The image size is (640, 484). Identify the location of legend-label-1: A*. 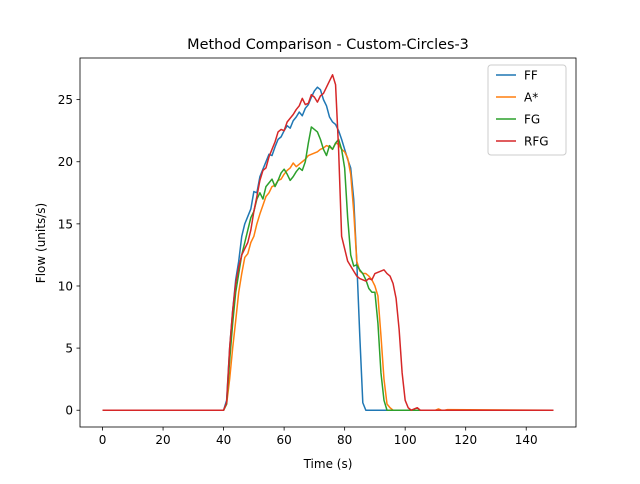
(531, 98).